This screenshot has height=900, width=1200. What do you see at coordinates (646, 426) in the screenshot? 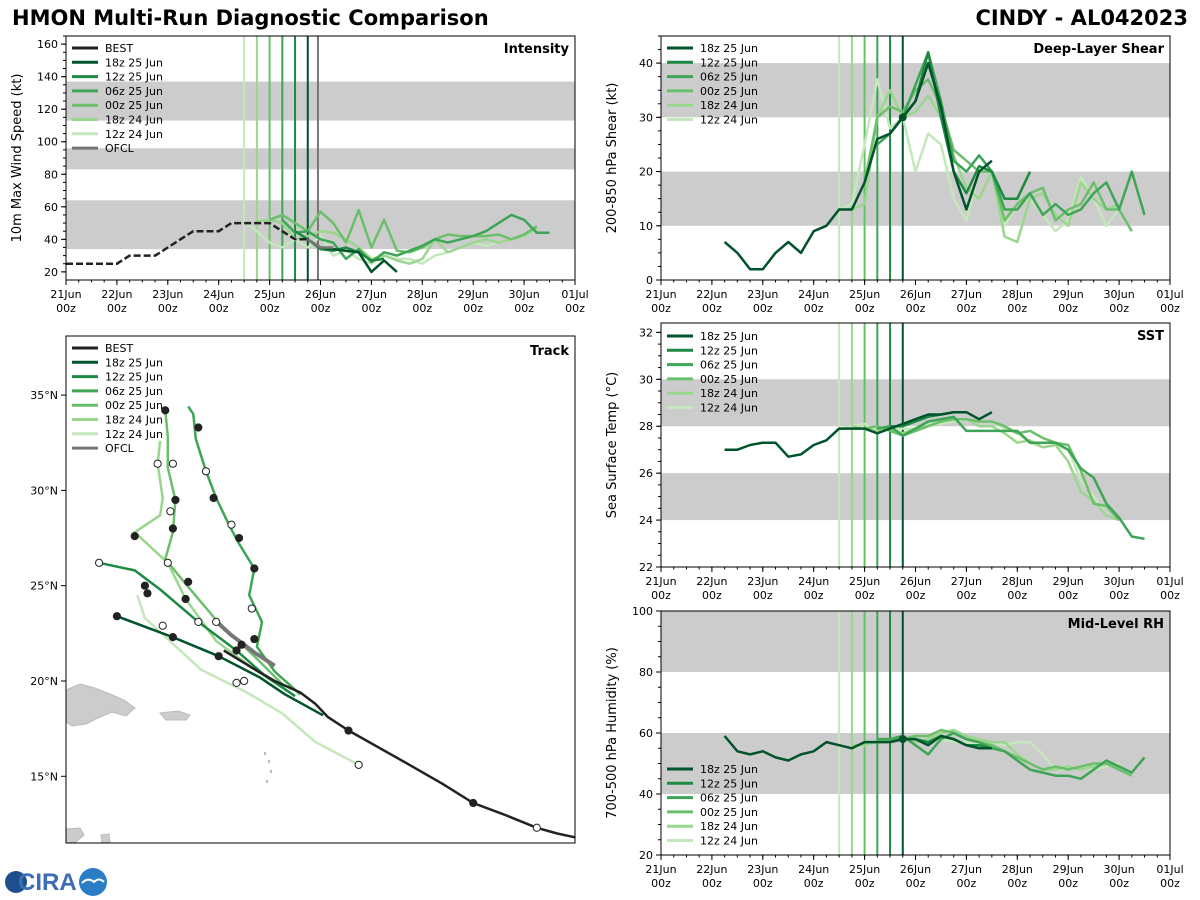
I see `sst-ytick-label: 28` at bounding box center [646, 426].